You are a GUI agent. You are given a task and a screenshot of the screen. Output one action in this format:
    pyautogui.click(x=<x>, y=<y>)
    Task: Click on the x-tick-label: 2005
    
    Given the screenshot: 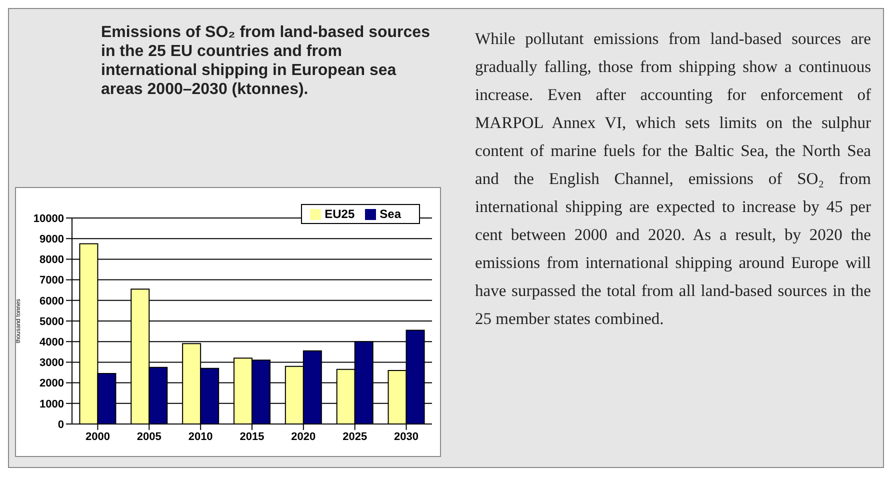 What is the action you would take?
    pyautogui.click(x=149, y=436)
    